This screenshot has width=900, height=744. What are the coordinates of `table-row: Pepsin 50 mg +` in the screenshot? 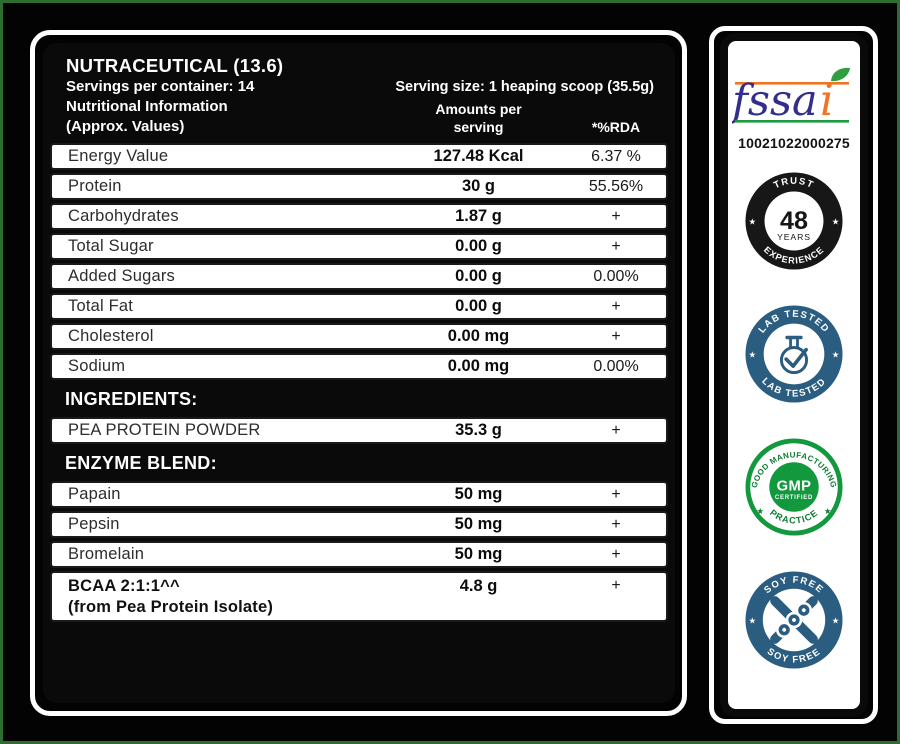 It's located at (359, 524).